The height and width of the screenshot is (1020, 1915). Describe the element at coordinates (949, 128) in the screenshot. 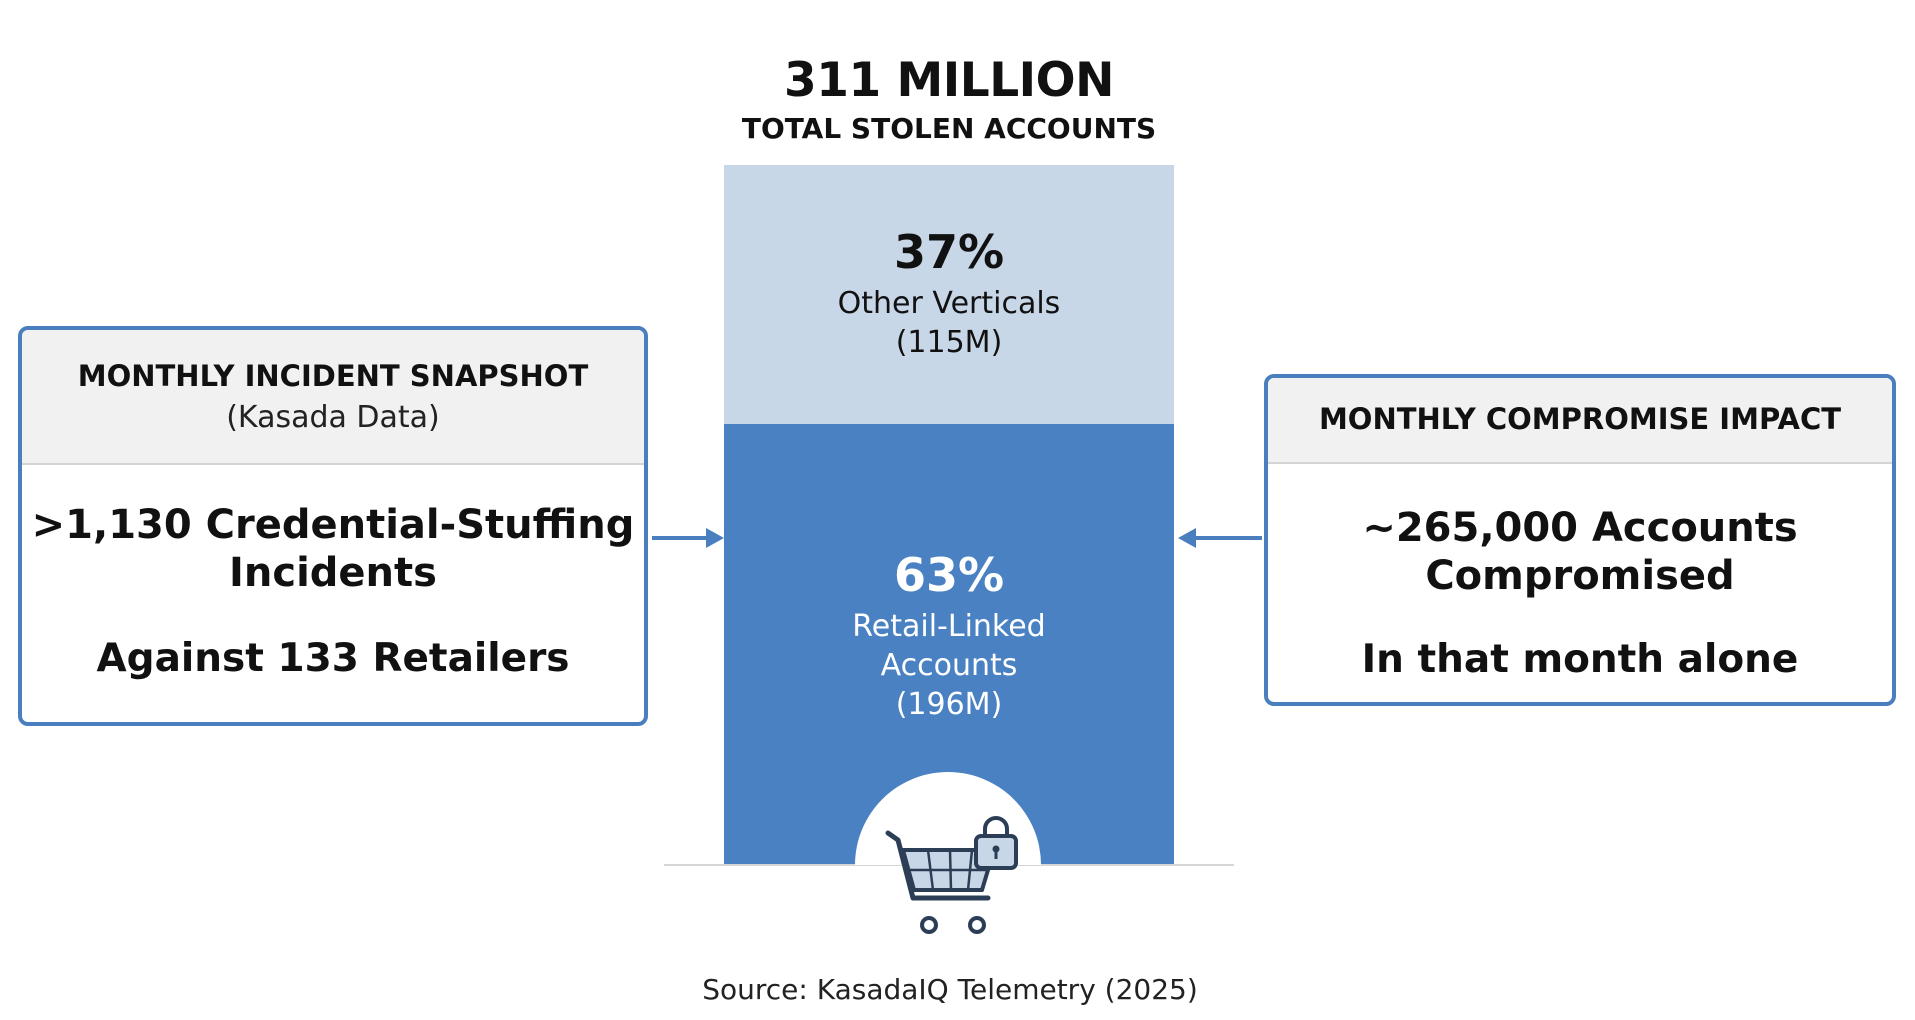

I see `chart-subtitle: TOTAL STOLEN ACCOUNTS` at that location.